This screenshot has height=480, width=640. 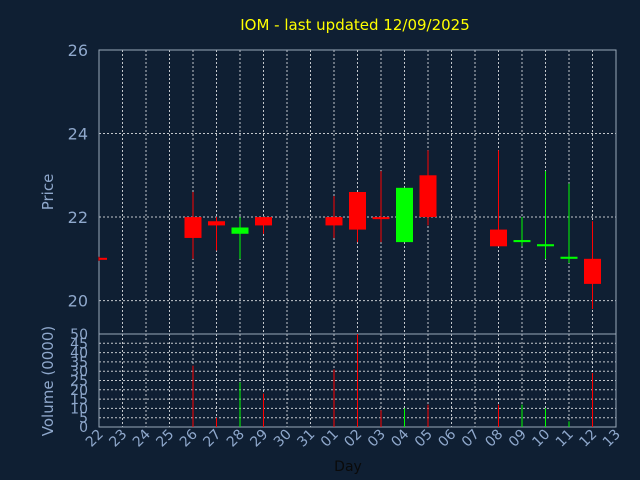 I want to click on volume-tick-label: 25, so click(x=79, y=382).